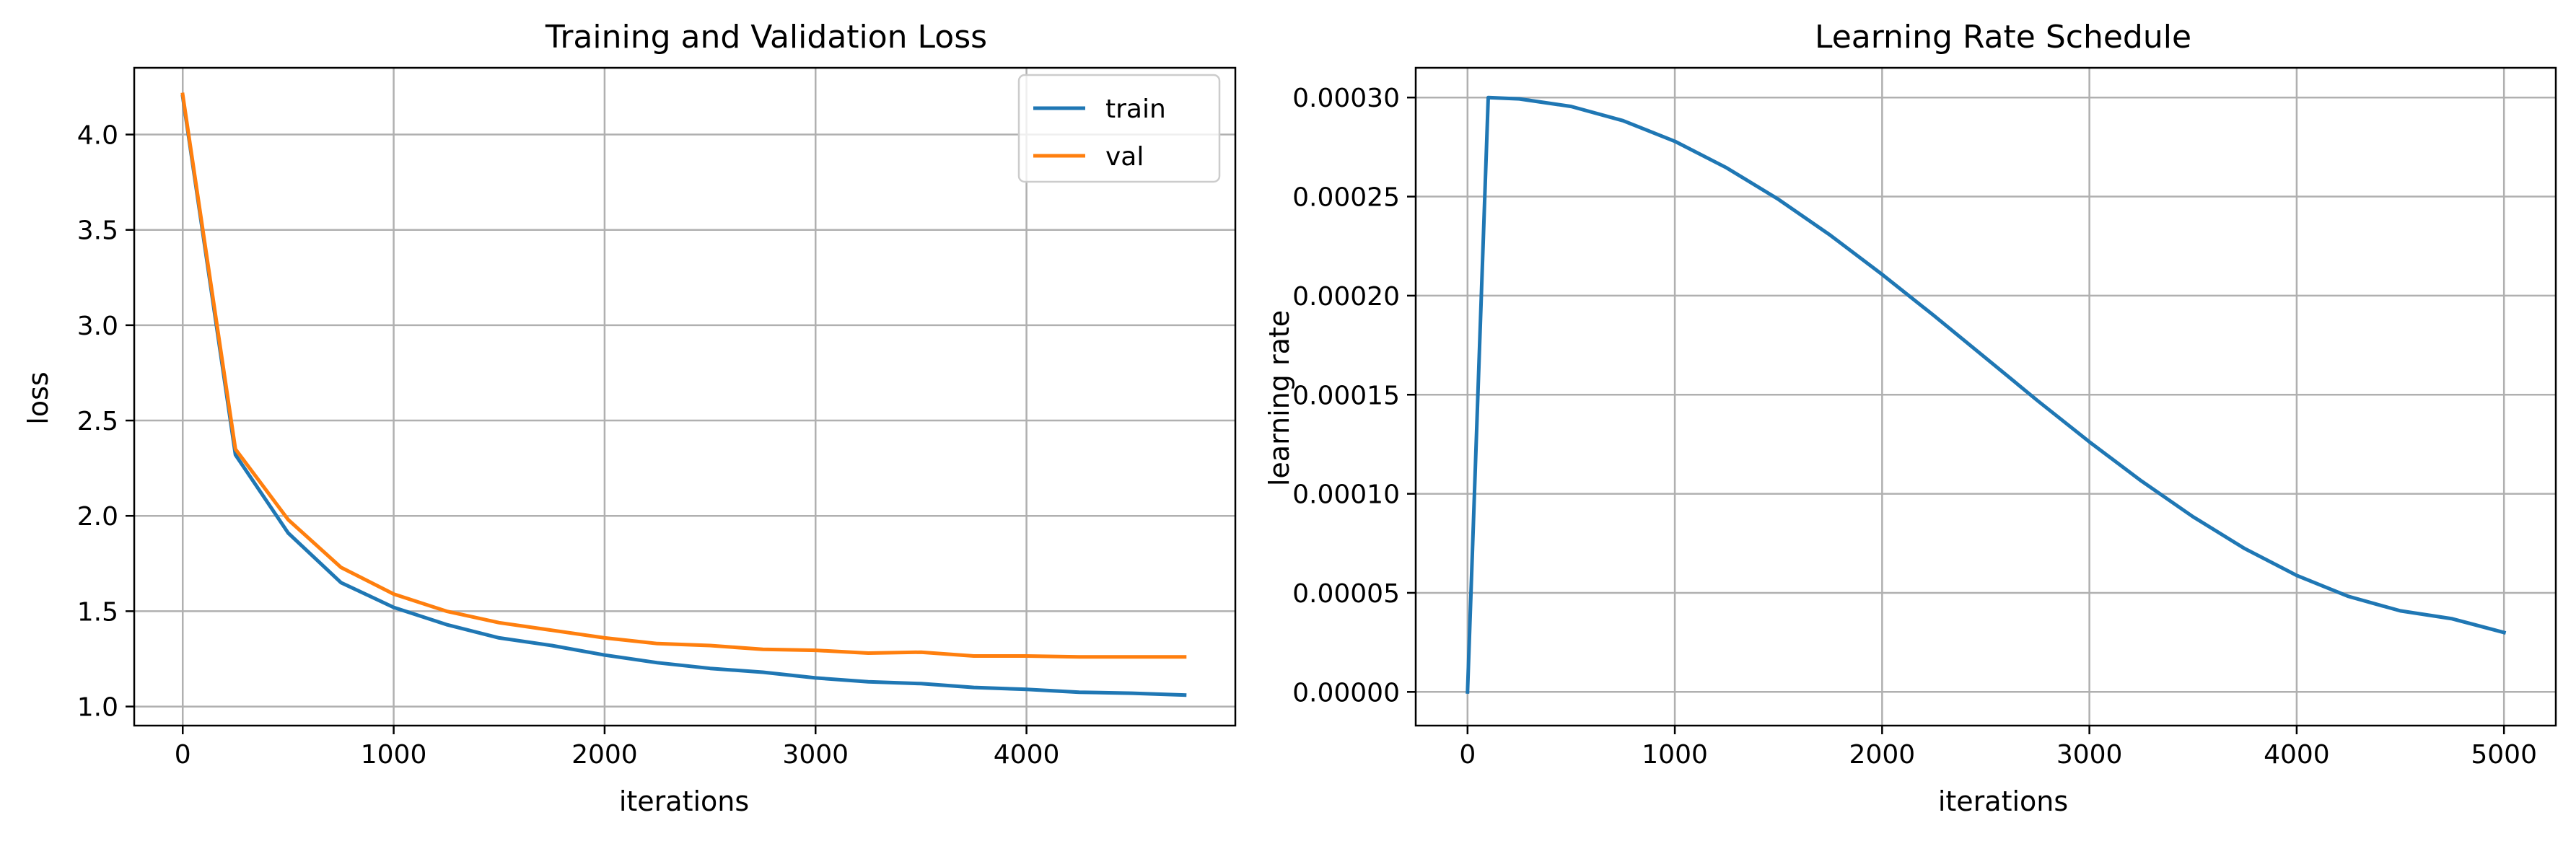 The width and height of the screenshot is (2576, 841). Describe the element at coordinates (2003, 801) in the screenshot. I see `lr-chart-x-label: iterations` at that location.